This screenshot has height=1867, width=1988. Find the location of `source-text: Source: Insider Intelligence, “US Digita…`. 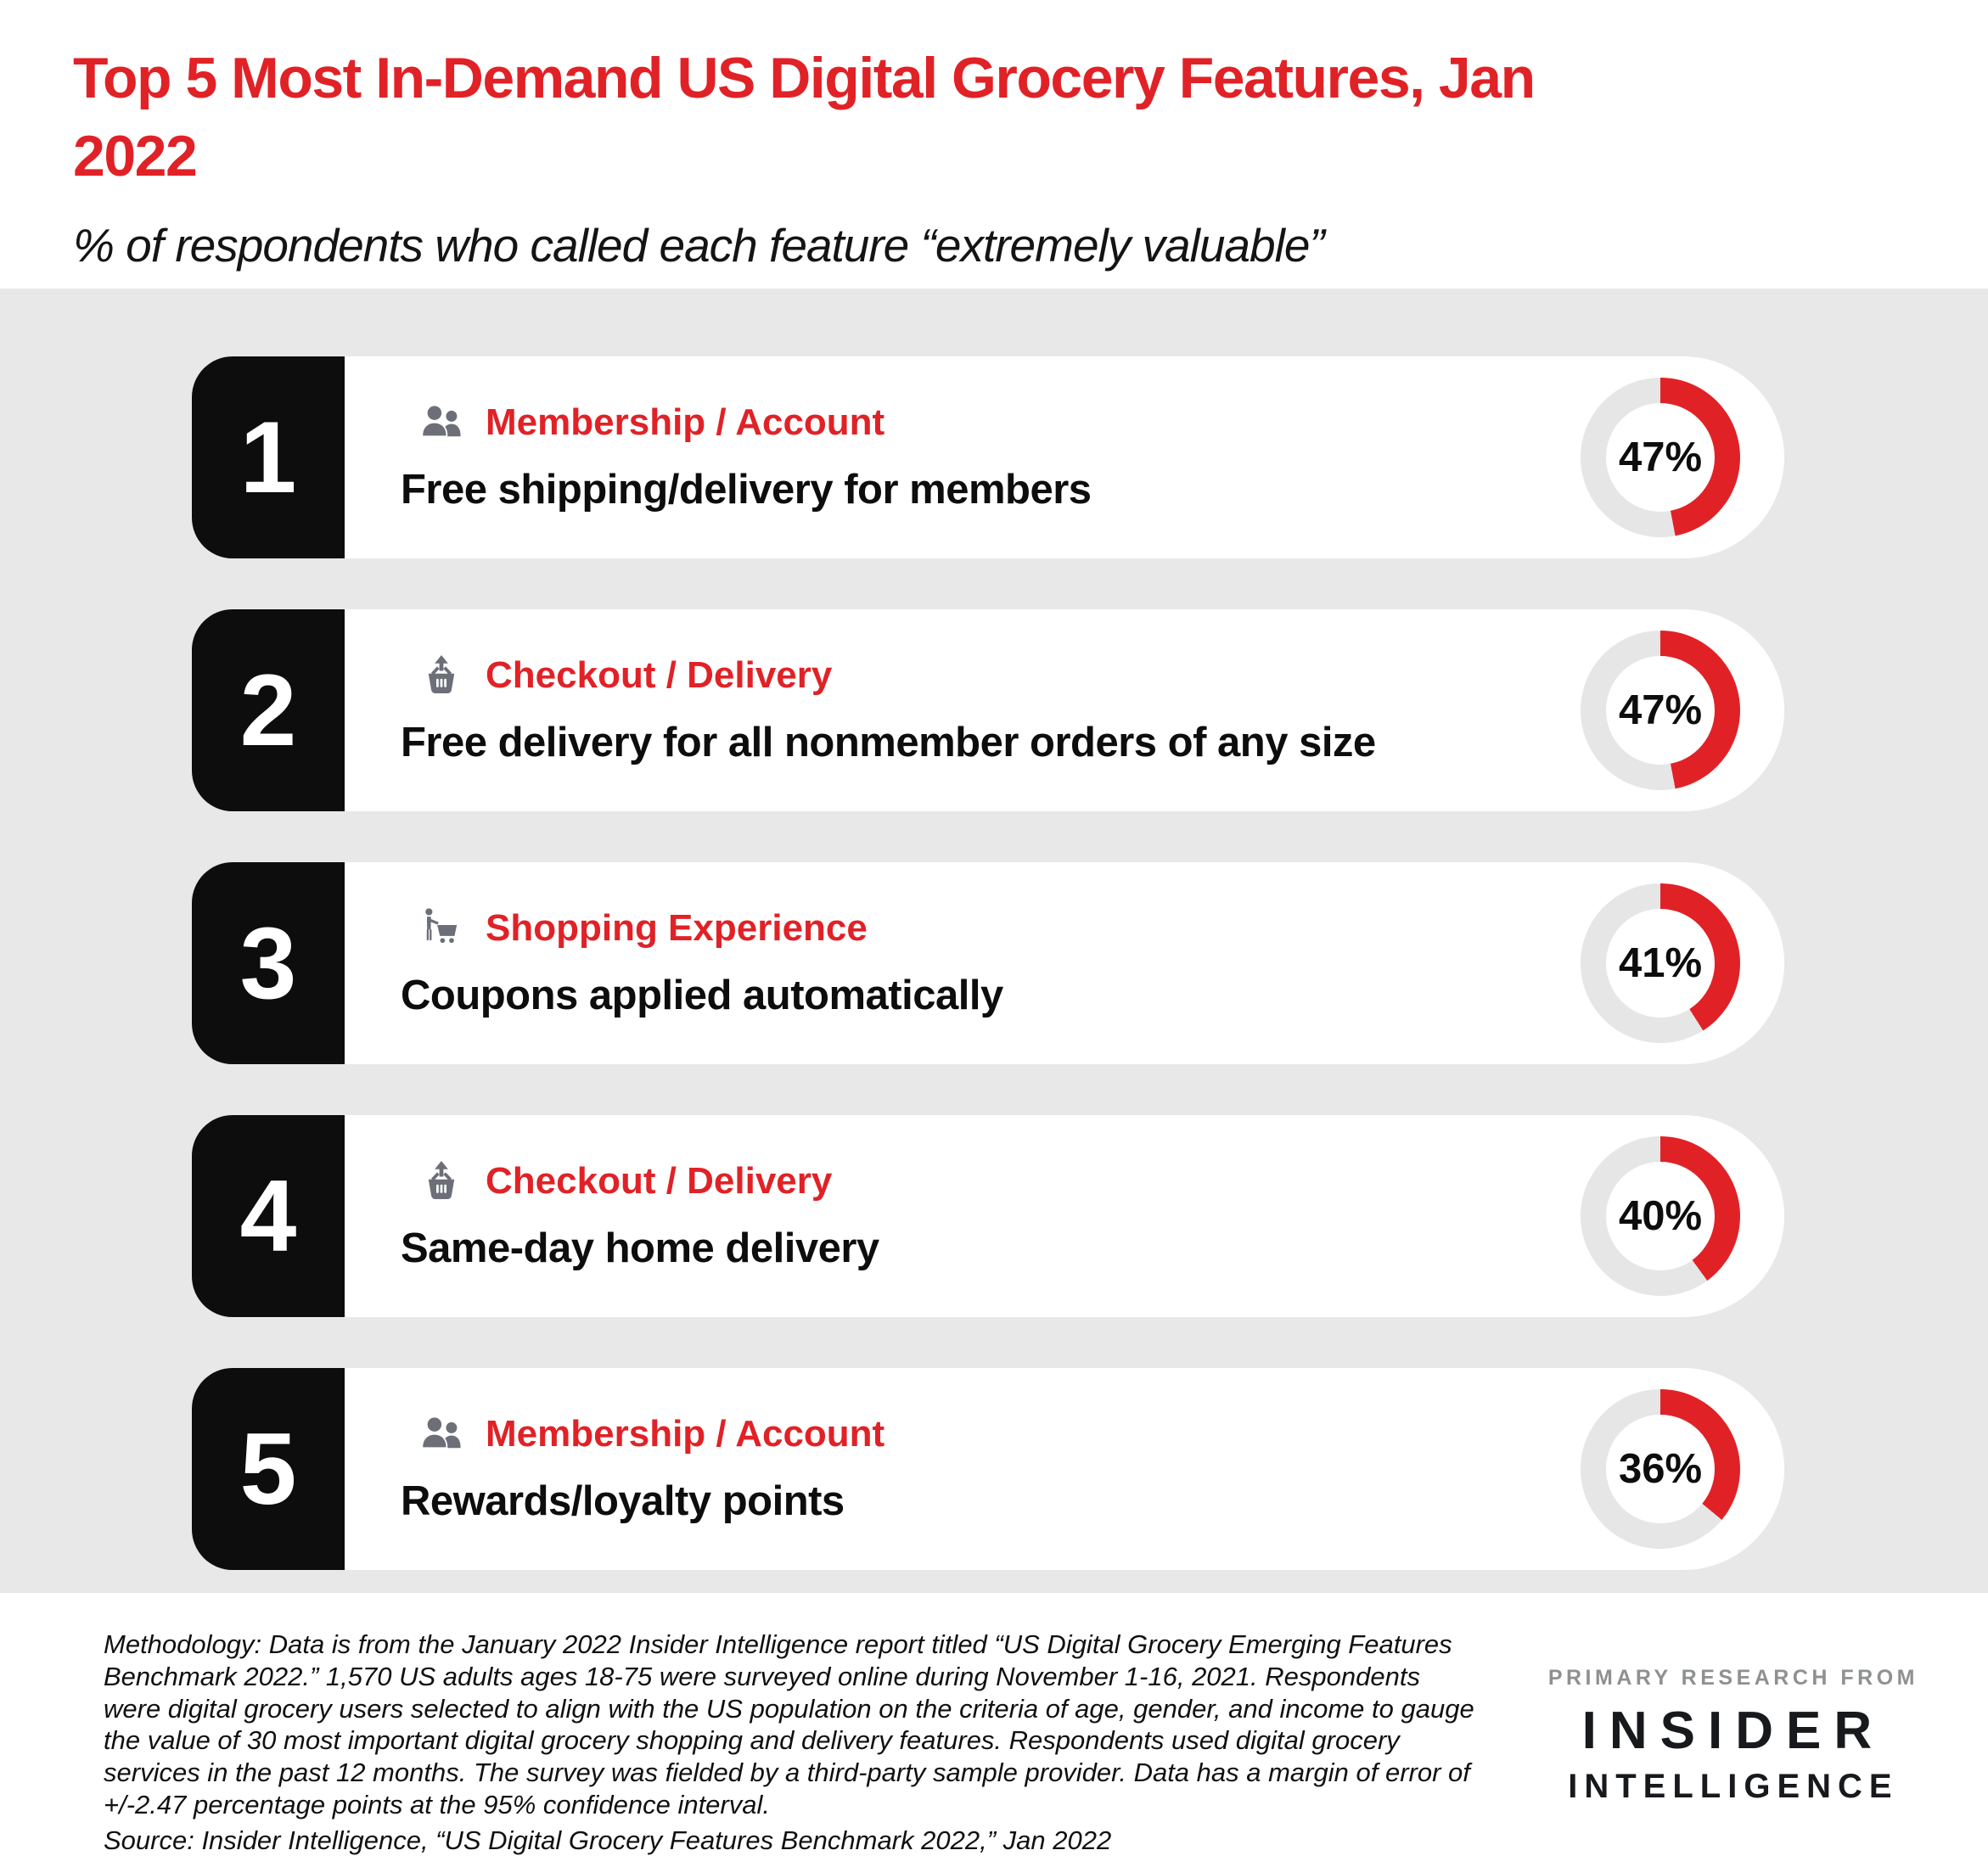

source-text: Source: Insider Intelligence, “US Digita… is located at coordinates (608, 1840).